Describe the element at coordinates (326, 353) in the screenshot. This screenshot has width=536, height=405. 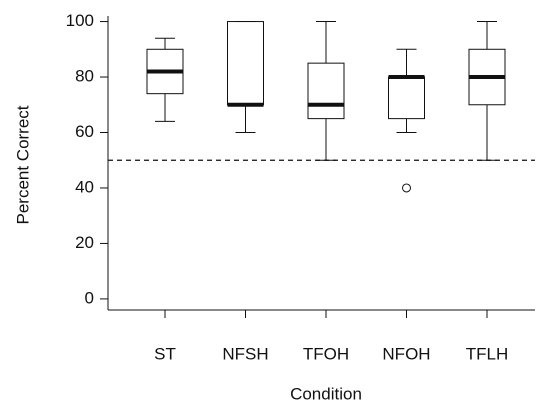
I see `x-tick-label: TFOH` at that location.